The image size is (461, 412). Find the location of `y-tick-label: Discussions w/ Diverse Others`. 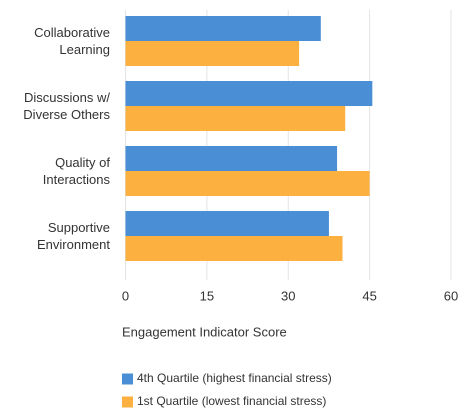

y-tick-label: Discussions w/ Diverse Others is located at coordinates (66, 106).